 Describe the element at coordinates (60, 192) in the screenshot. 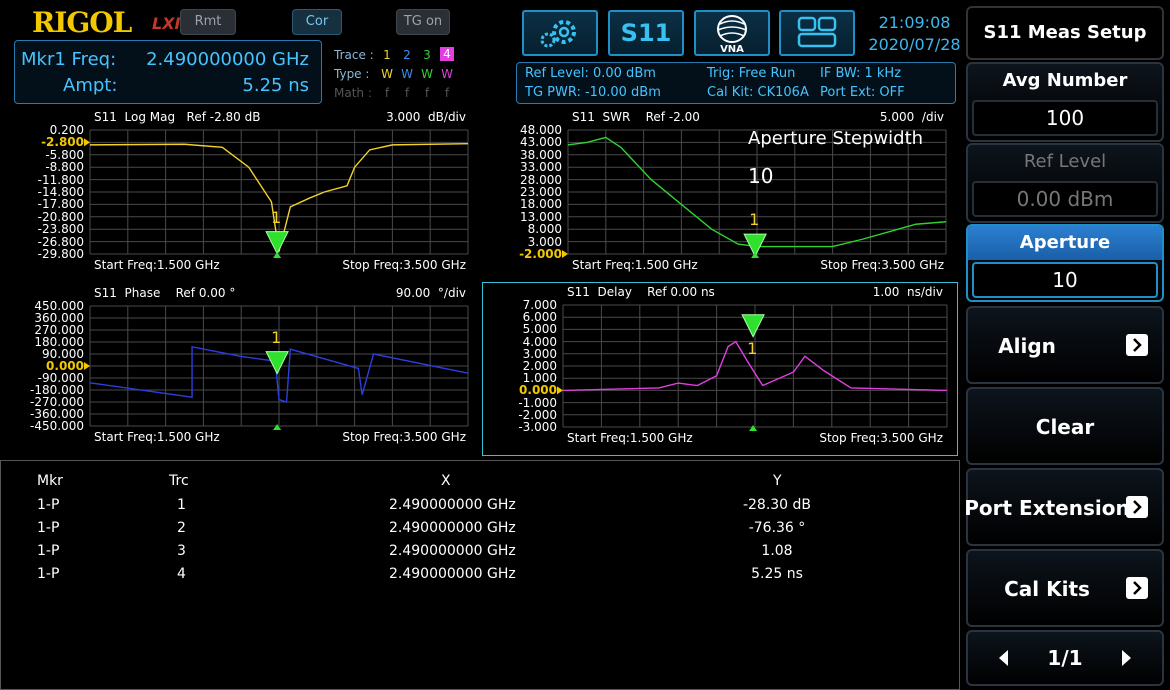

I see `y-tick-label: -14.800` at that location.